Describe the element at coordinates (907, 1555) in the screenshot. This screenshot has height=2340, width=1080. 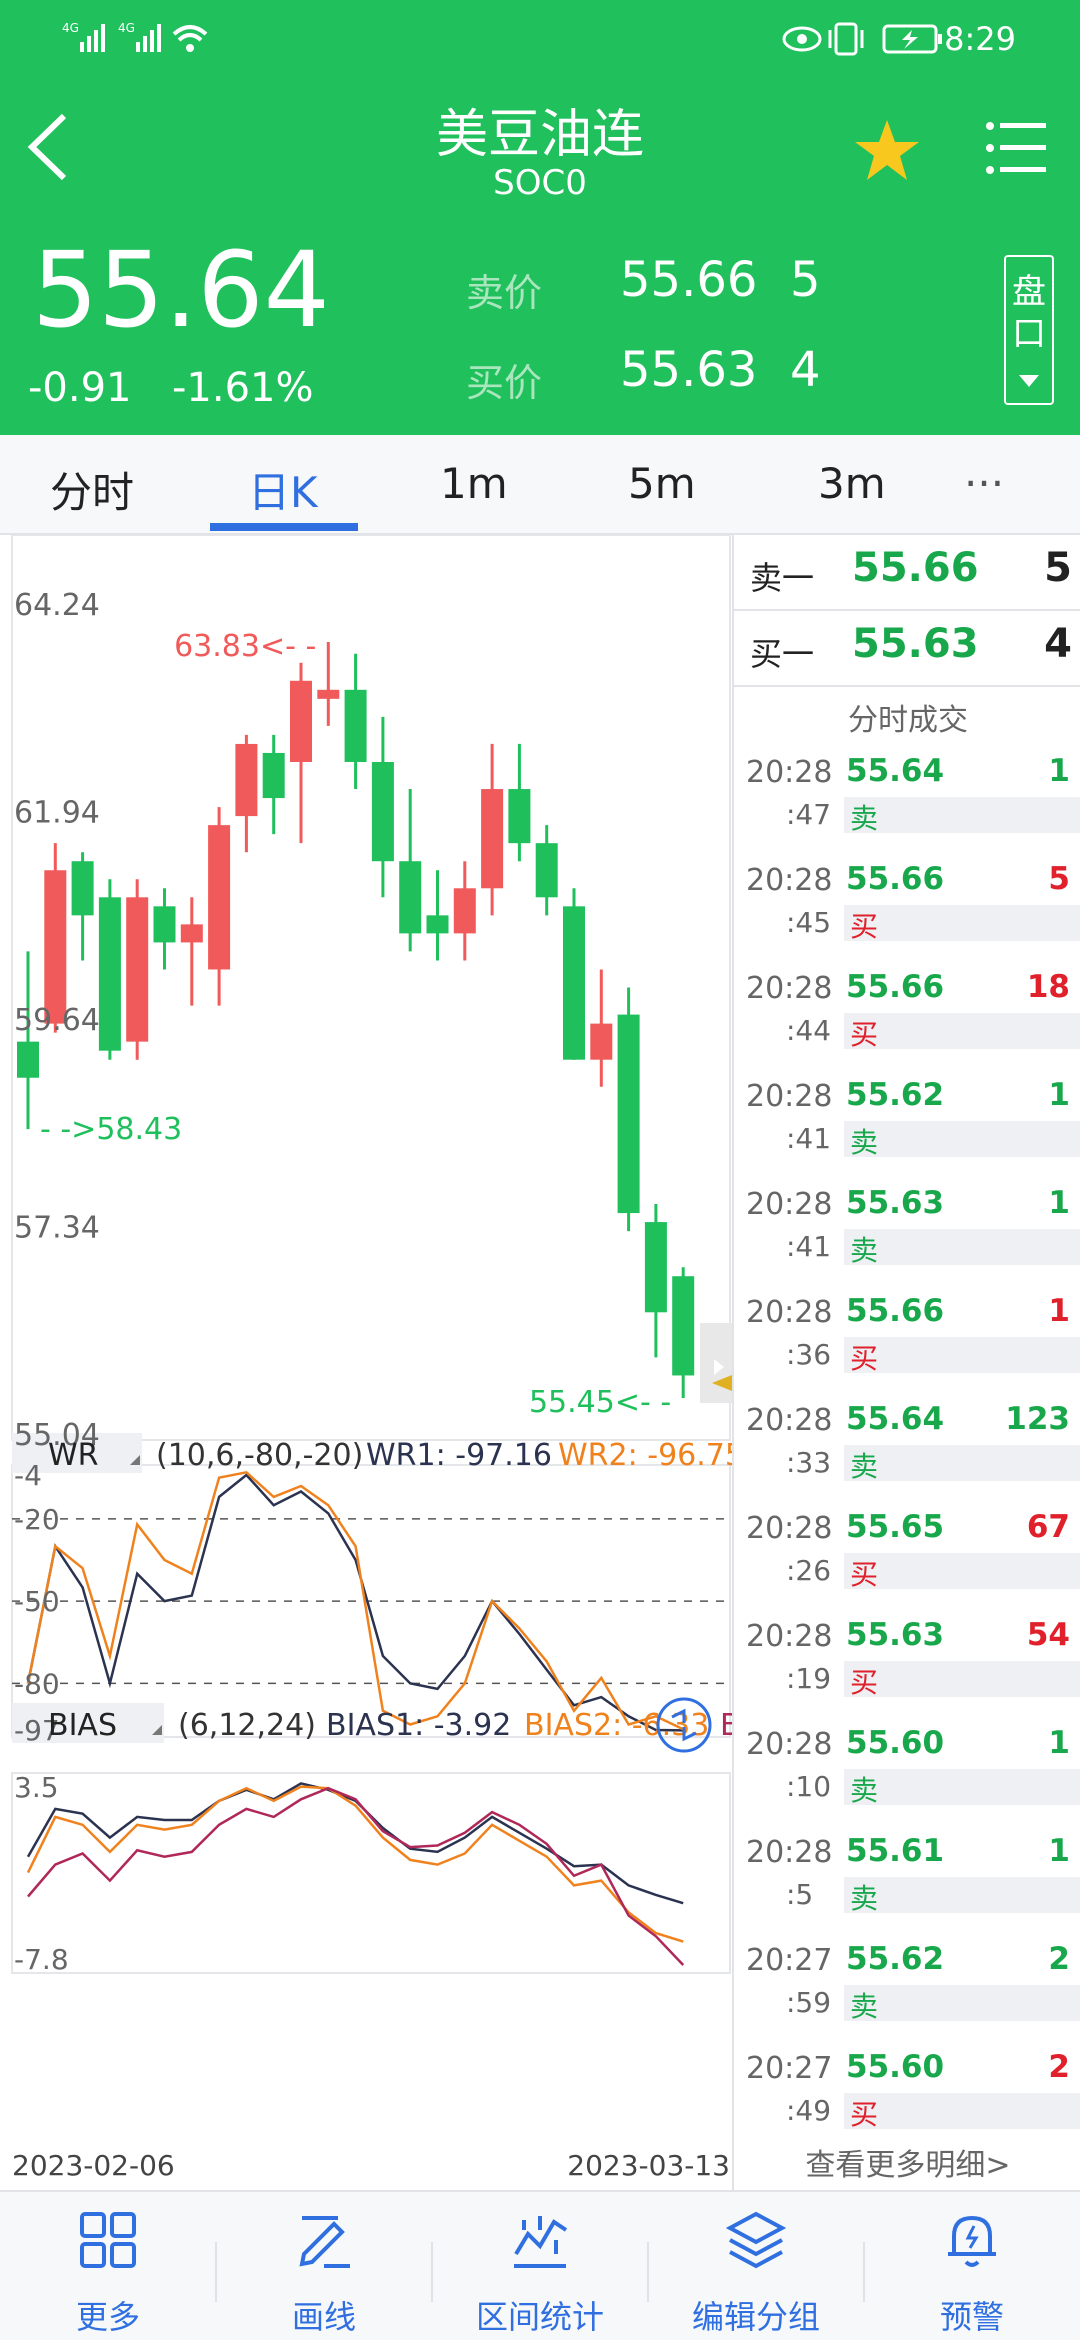
I see `trade-row: 20:28:26 55.65 67 买` at that location.